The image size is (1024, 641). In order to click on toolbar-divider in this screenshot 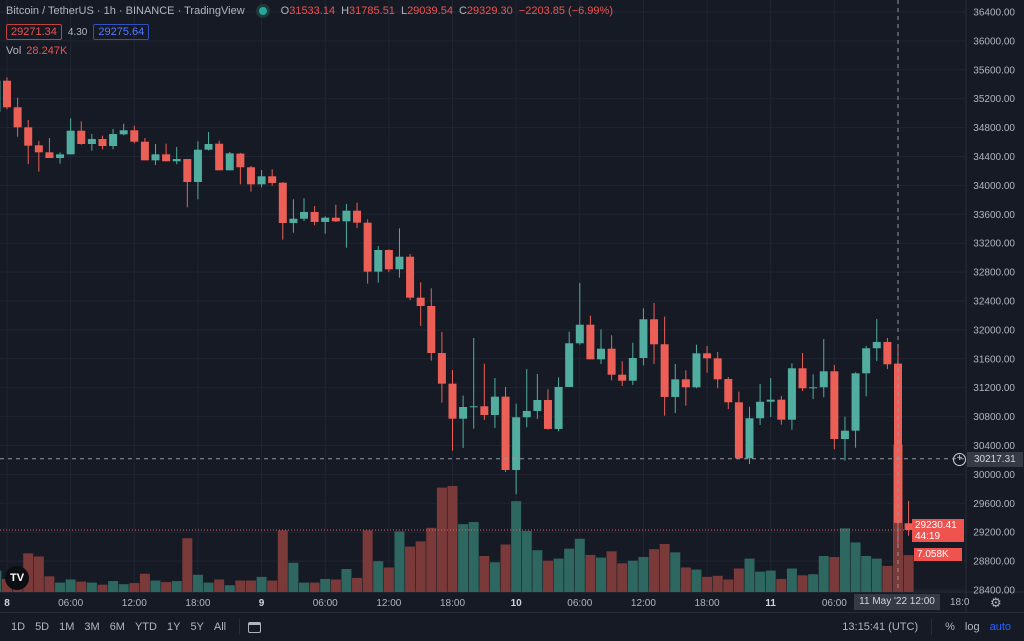, I will do `click(931, 627)`.